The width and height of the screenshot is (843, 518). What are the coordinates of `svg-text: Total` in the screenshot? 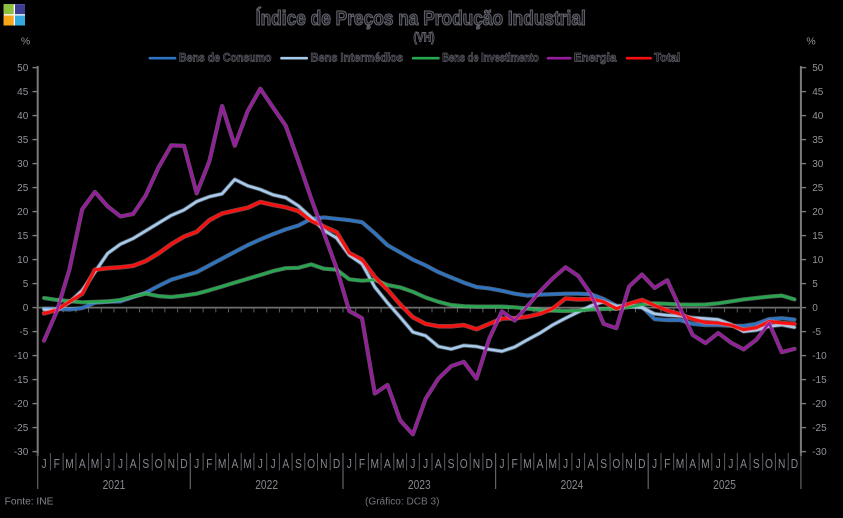 It's located at (667, 58).